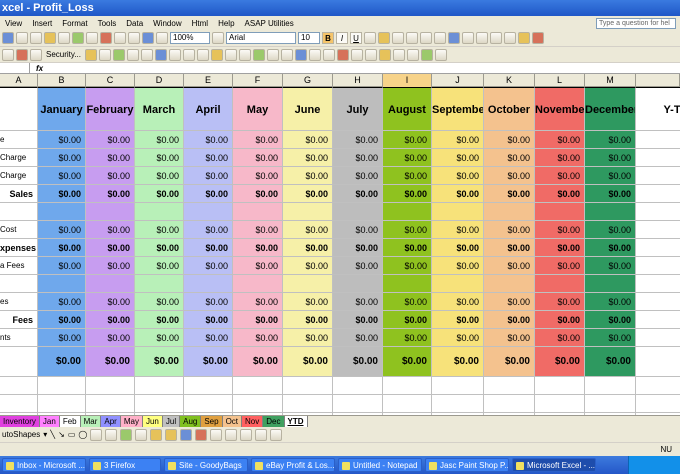 This screenshot has height=474, width=680. I want to click on sheet-tab-dec: Dec, so click(274, 421).